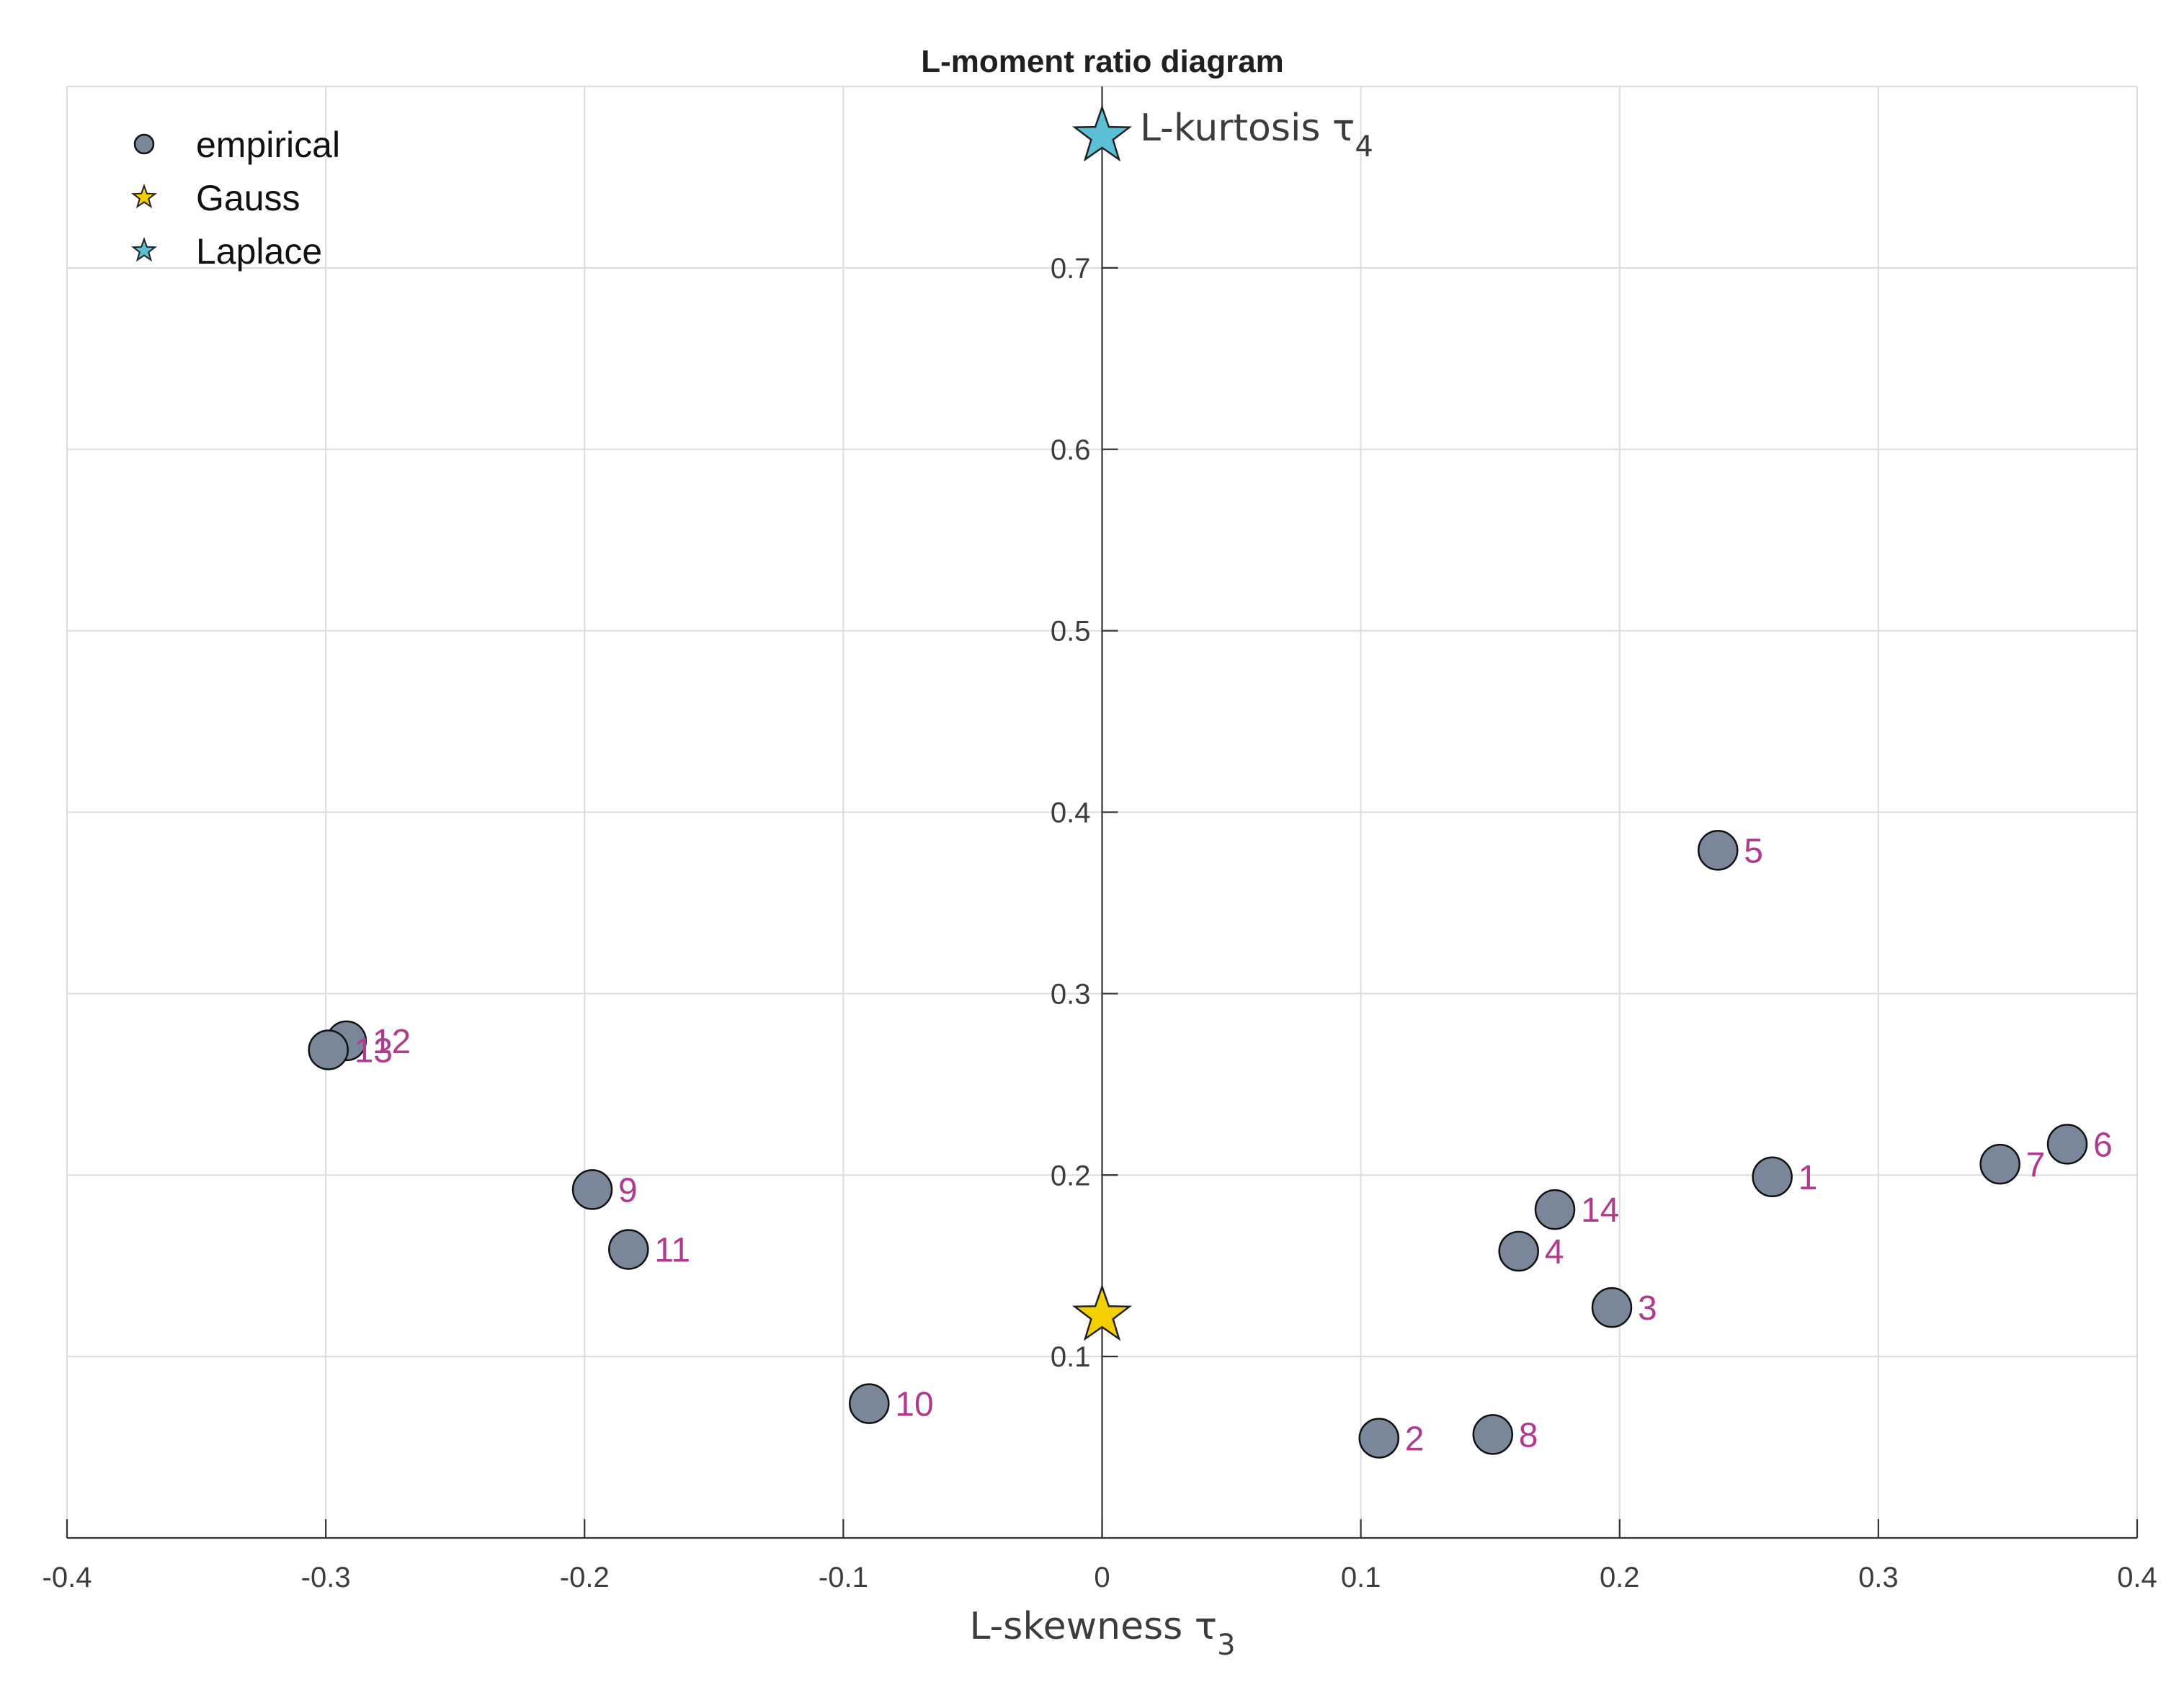 This screenshot has width=2184, height=1682. Describe the element at coordinates (914, 1405) in the screenshot. I see `point-label-10: 10` at that location.